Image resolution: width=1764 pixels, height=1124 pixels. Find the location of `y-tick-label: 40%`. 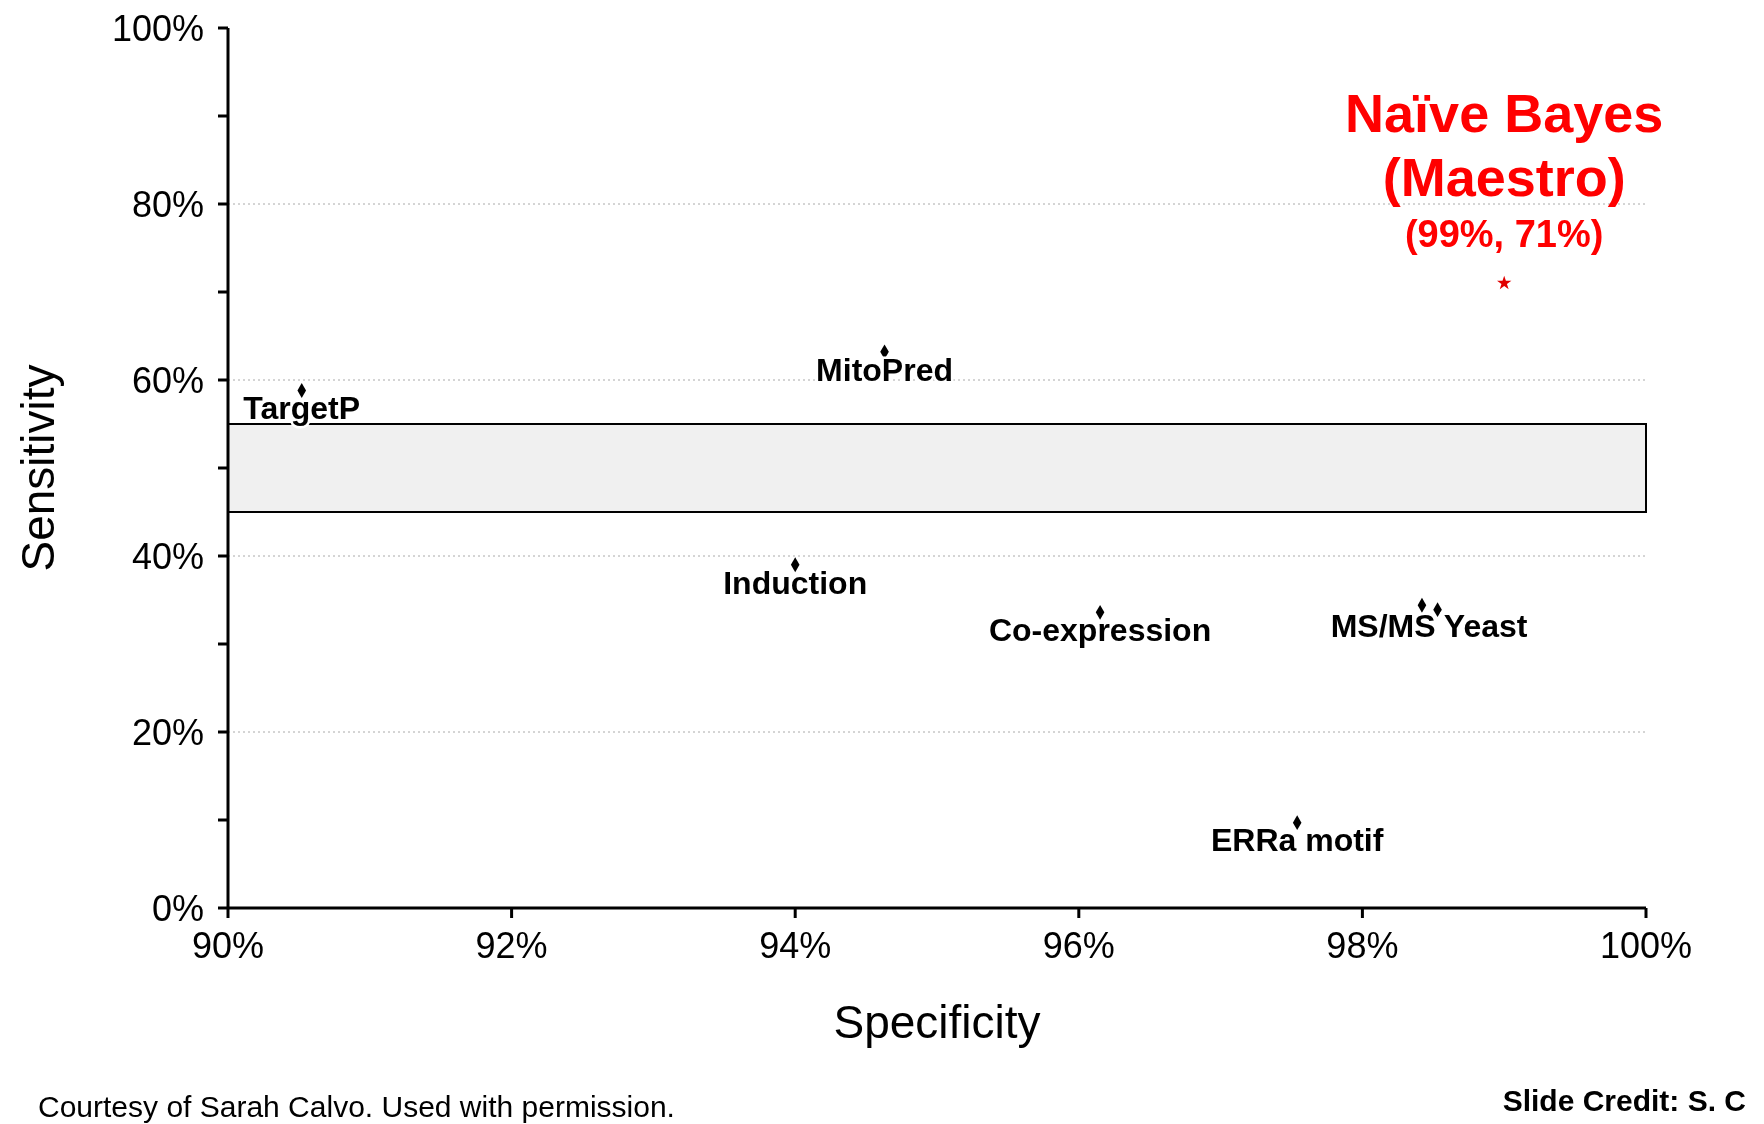

y-tick-label: 40% is located at coordinates (167, 556).